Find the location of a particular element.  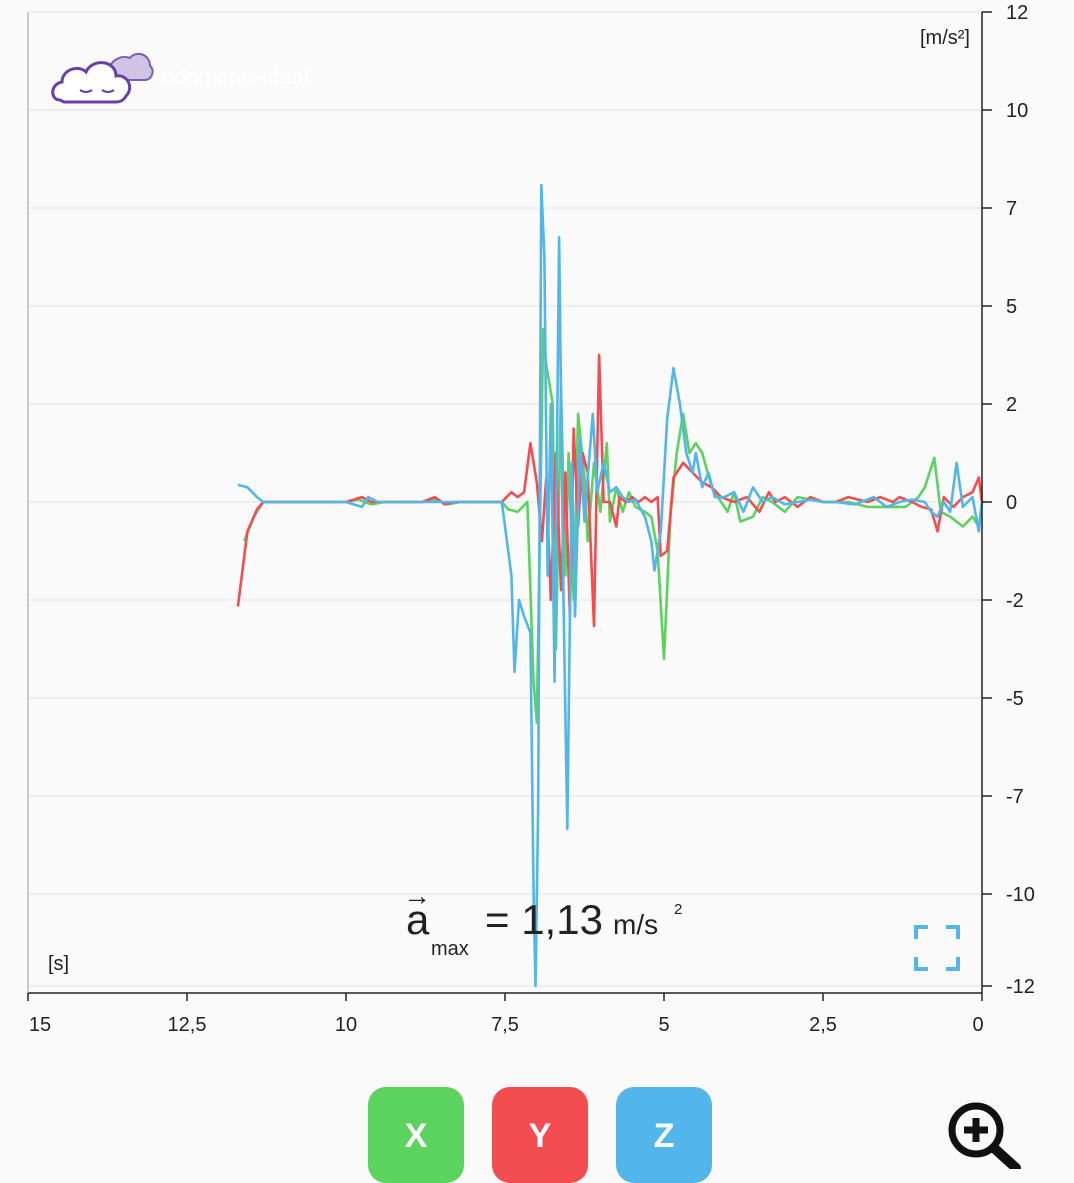

amax-value: = 1,13 is located at coordinates (544, 919).